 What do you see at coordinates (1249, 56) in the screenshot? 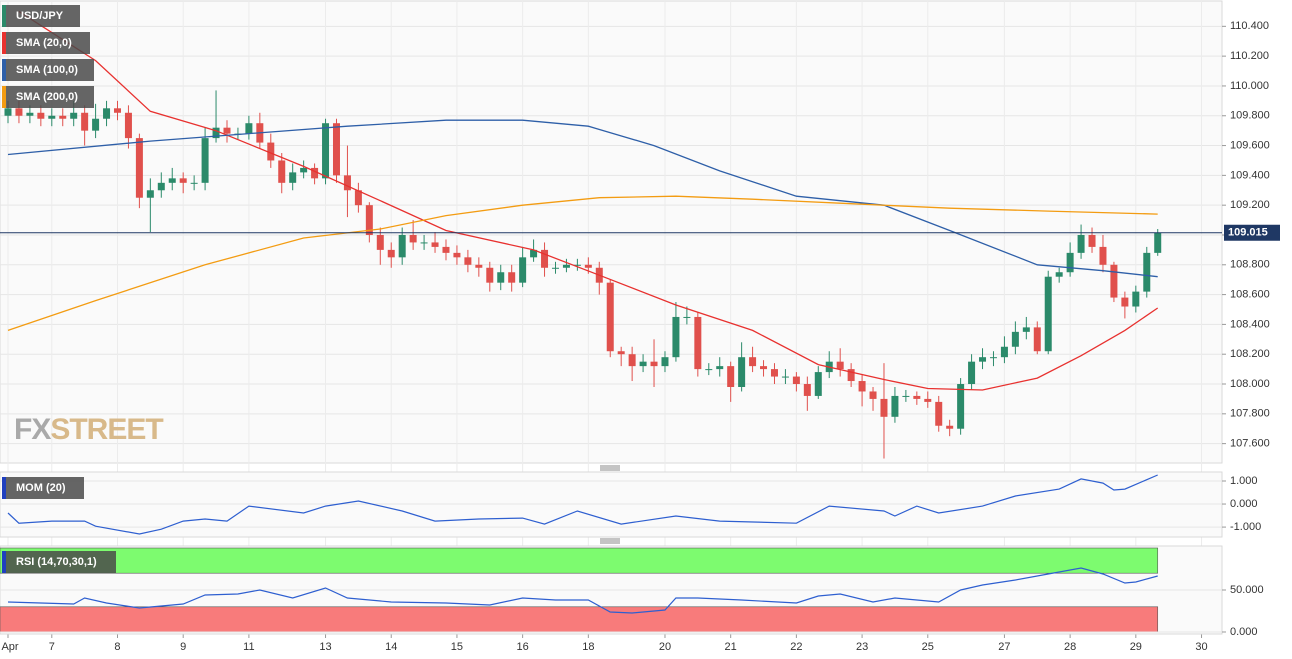
I see `y-tick-label: 110.200` at bounding box center [1249, 56].